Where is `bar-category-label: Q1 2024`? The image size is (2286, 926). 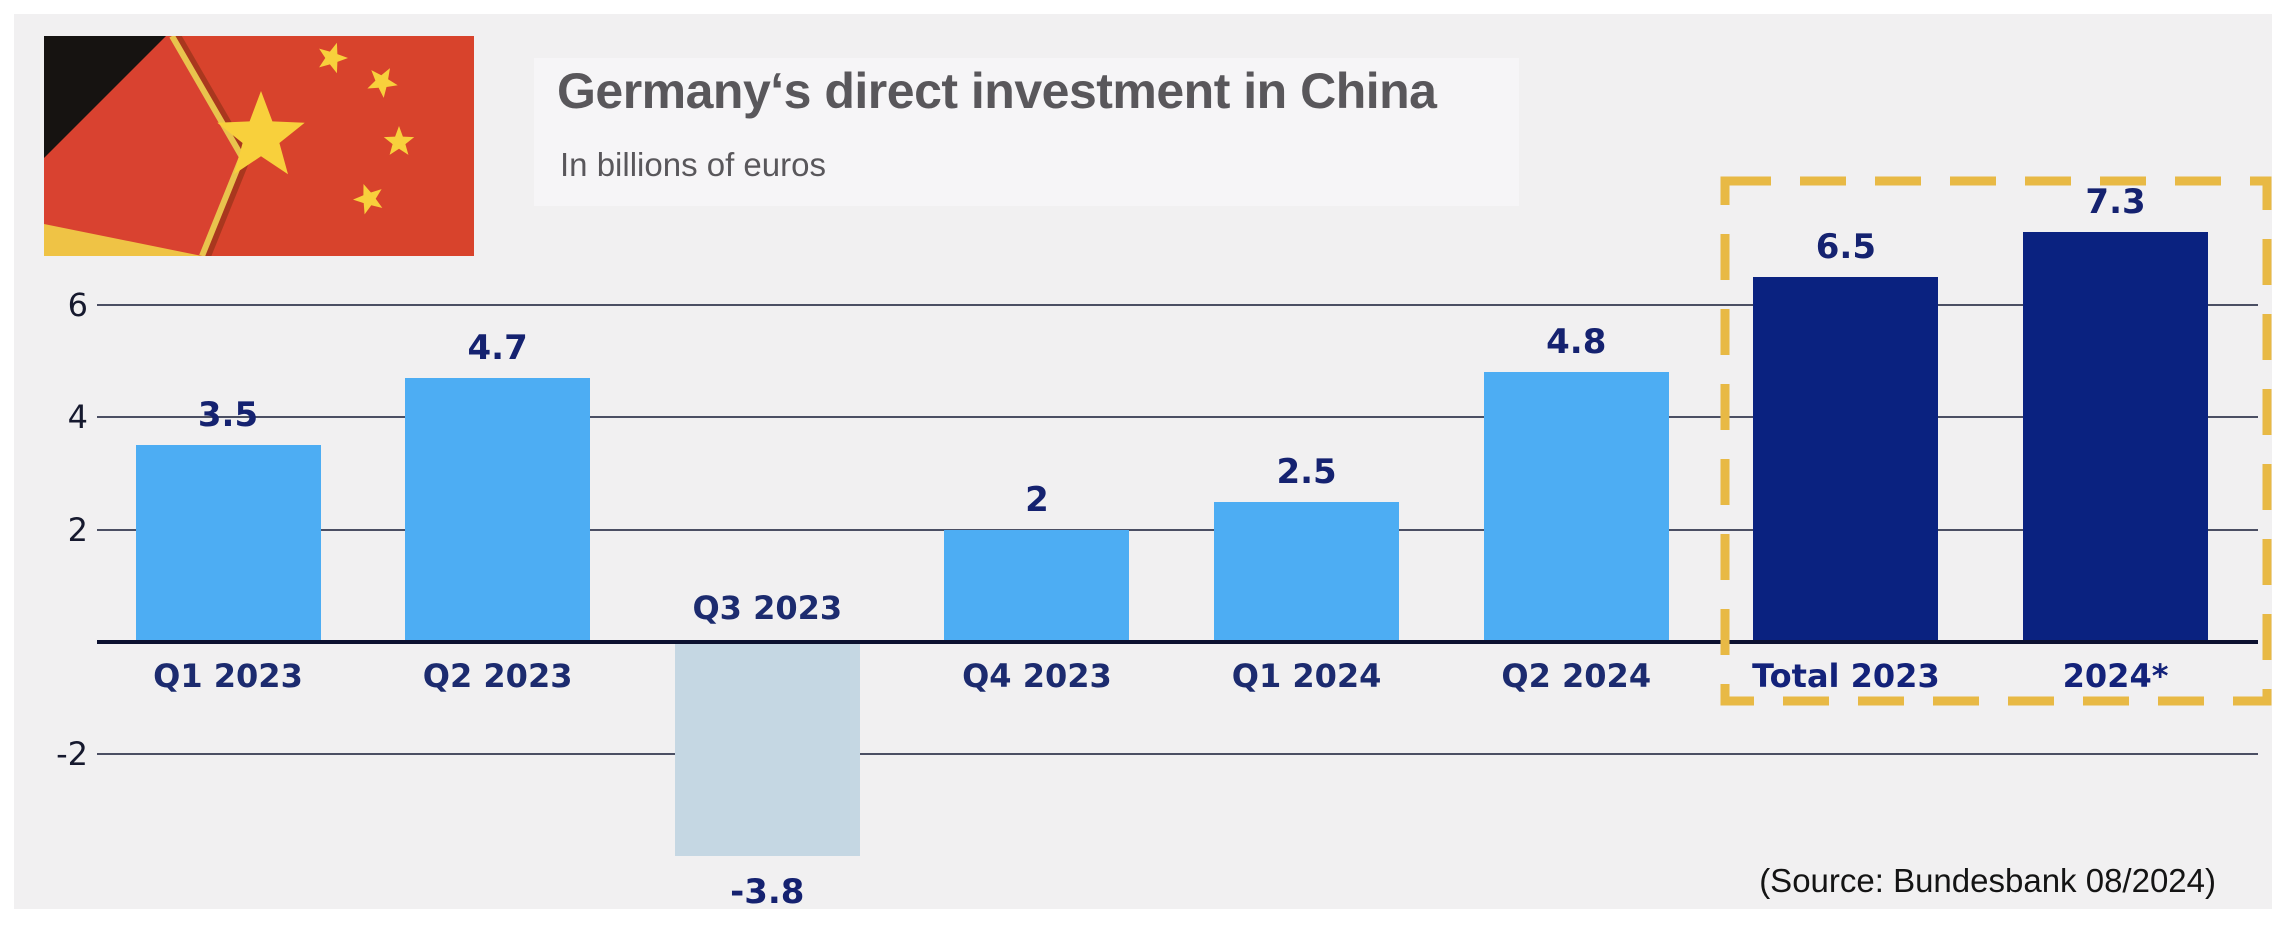 bar-category-label: Q1 2024 is located at coordinates (1306, 676).